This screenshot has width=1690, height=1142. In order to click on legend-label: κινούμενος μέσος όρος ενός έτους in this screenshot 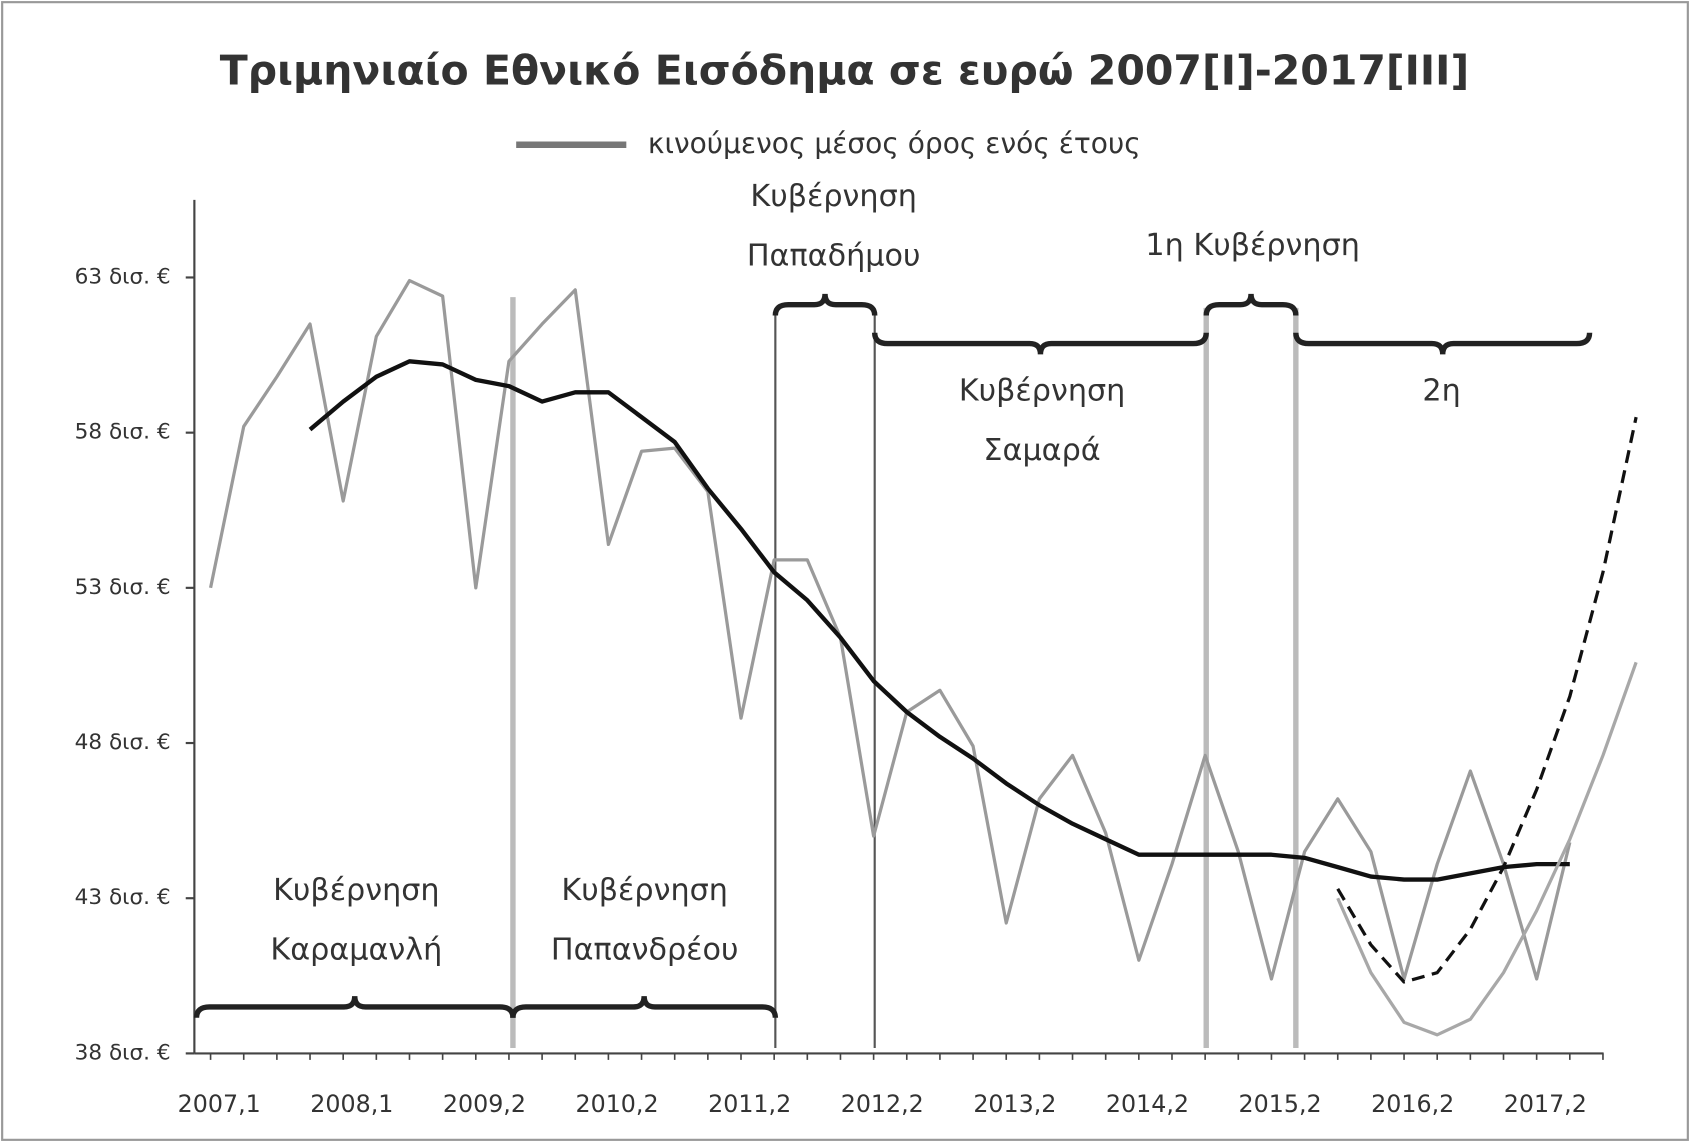, I will do `click(894, 143)`.